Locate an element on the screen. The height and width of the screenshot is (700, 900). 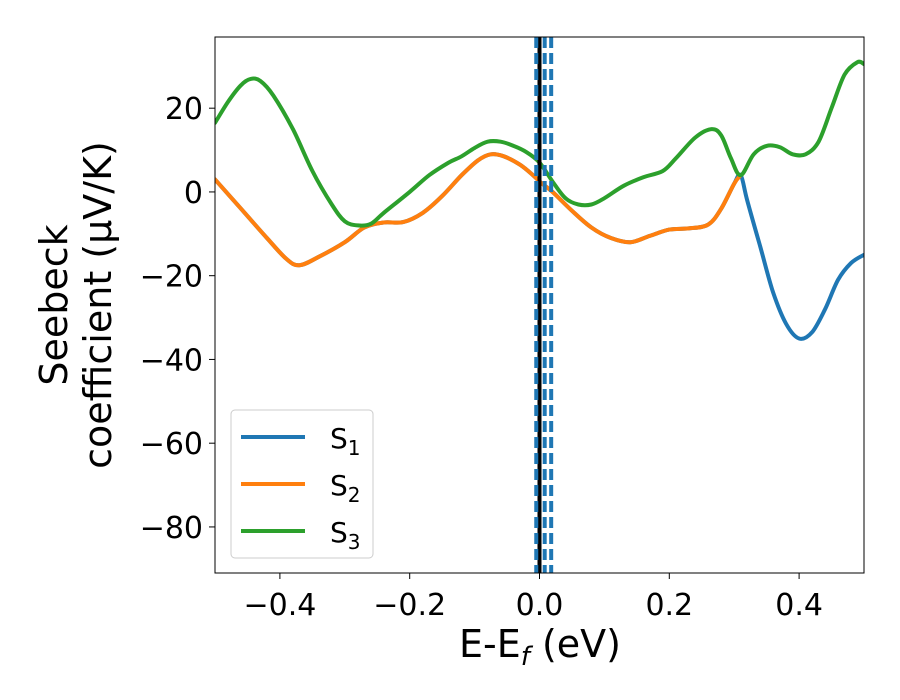
series-line-s2 is located at coordinates (479, 210).